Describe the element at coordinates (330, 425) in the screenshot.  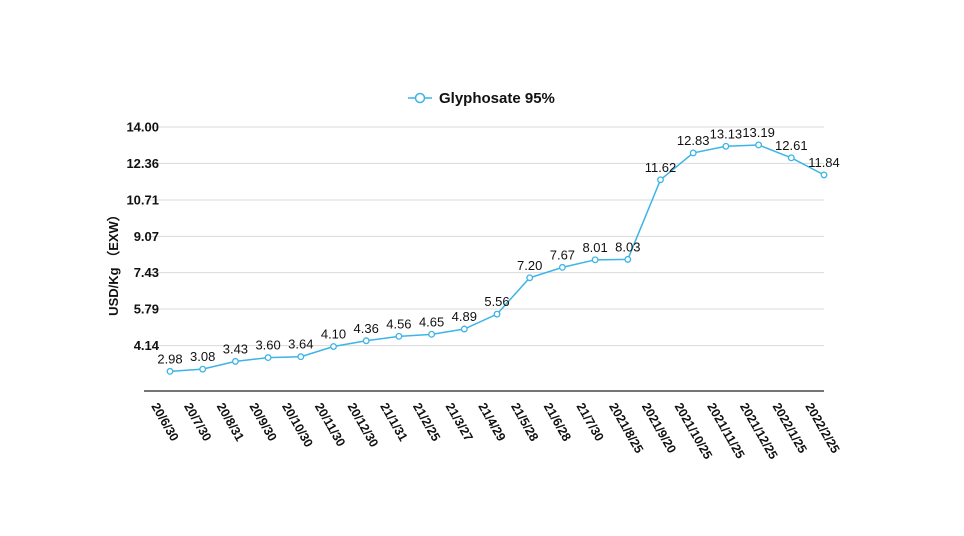
I see `x-tick-label: 20/11/30` at that location.